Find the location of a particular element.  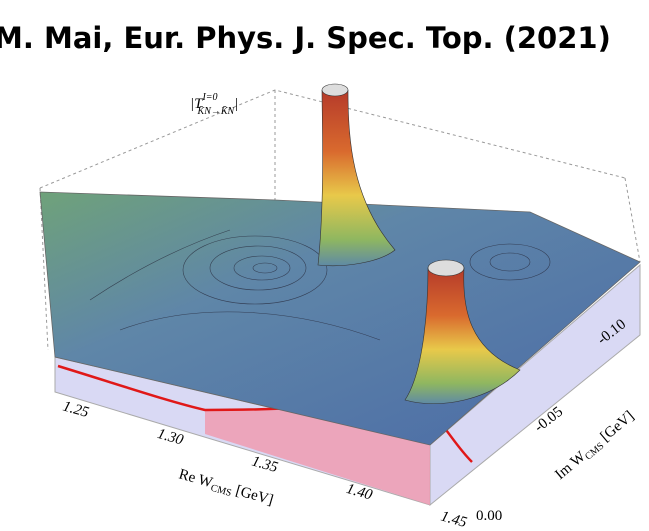

z-axis-label: |TI=0 K̄N→K̄N| is located at coordinates (214, 104).